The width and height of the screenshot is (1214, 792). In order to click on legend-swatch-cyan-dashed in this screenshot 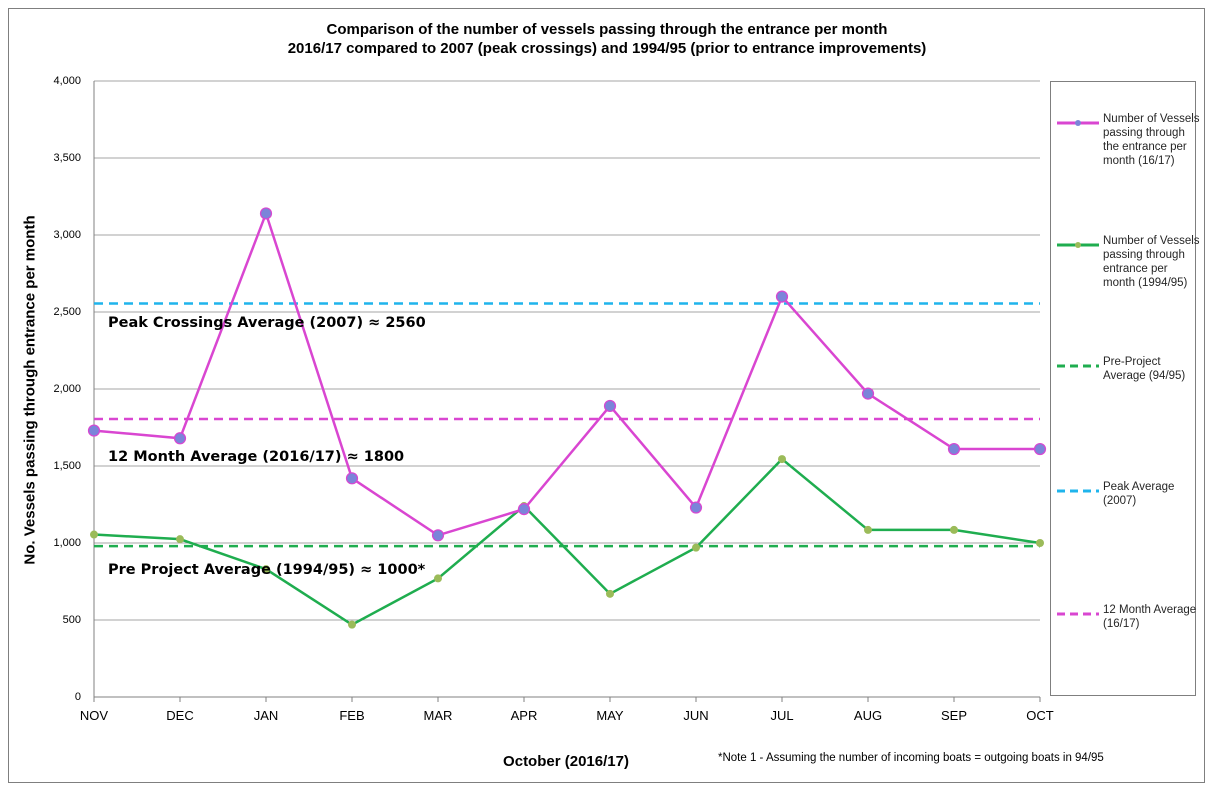, I will do `click(1078, 491)`.